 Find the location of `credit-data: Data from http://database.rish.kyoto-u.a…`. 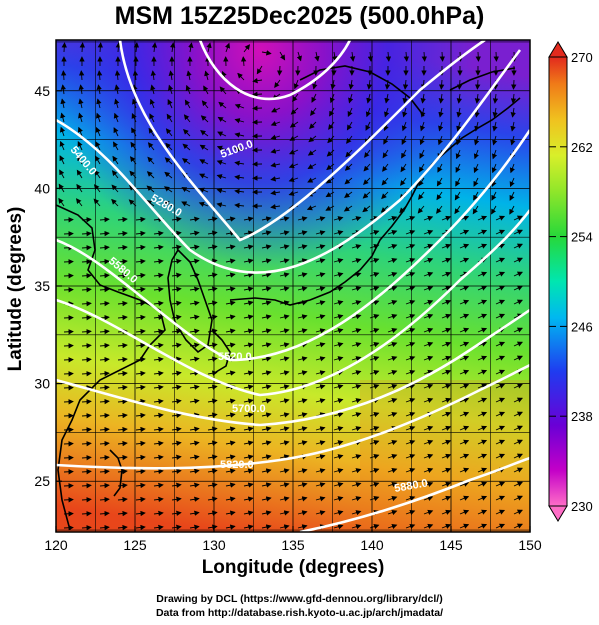

credit-data: Data from http://database.rish.kyoto-u.a… is located at coordinates (299, 613).